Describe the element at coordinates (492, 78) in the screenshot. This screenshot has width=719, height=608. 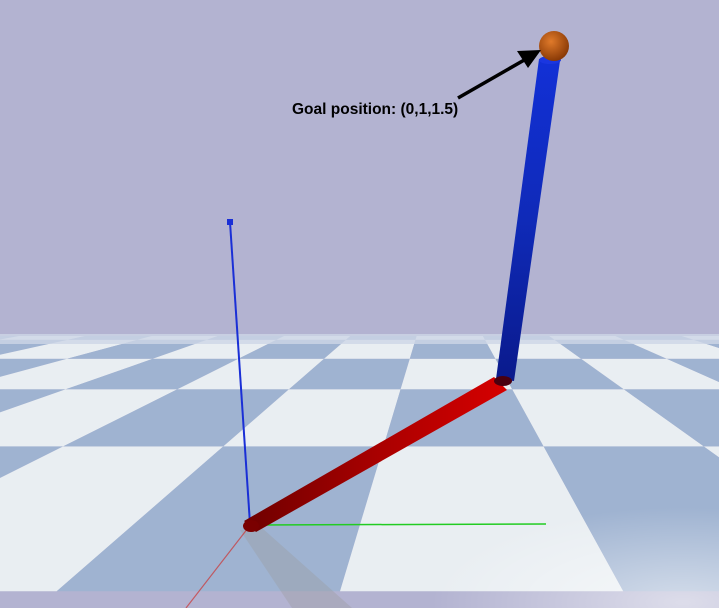
I see `pointer-arrow-shaft` at that location.